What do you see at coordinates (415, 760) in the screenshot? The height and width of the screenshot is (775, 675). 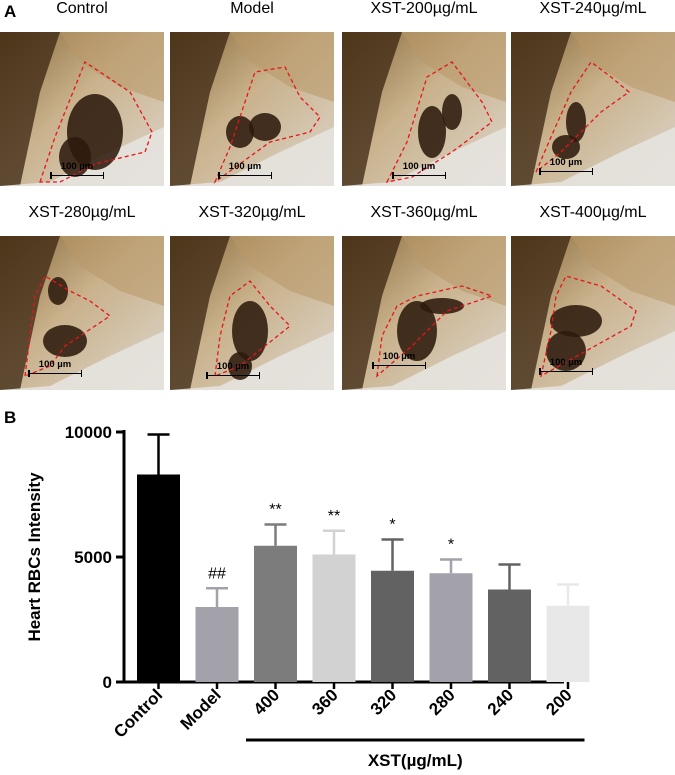 I see `group-label: XST(µg/mL)` at bounding box center [415, 760].